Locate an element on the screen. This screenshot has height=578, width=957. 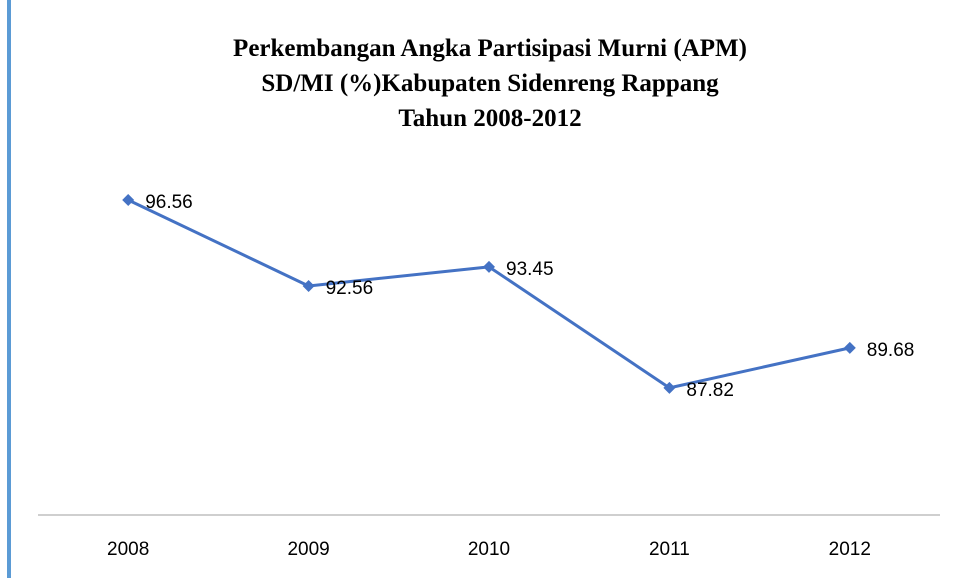
data-label: 92.56 is located at coordinates (350, 288).